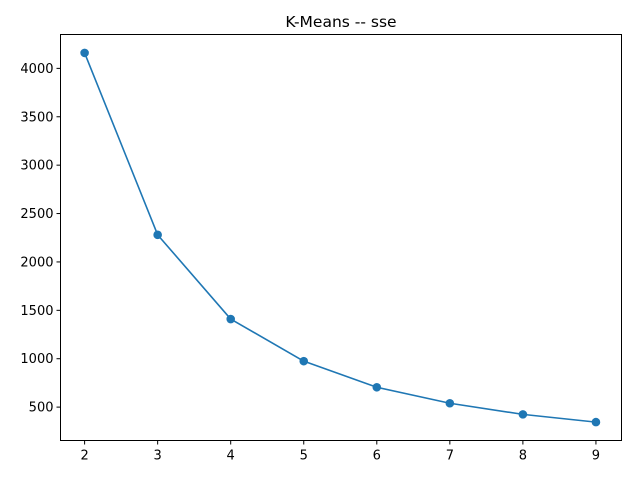  What do you see at coordinates (36, 262) in the screenshot?
I see `y-tick-label: 2000` at bounding box center [36, 262].